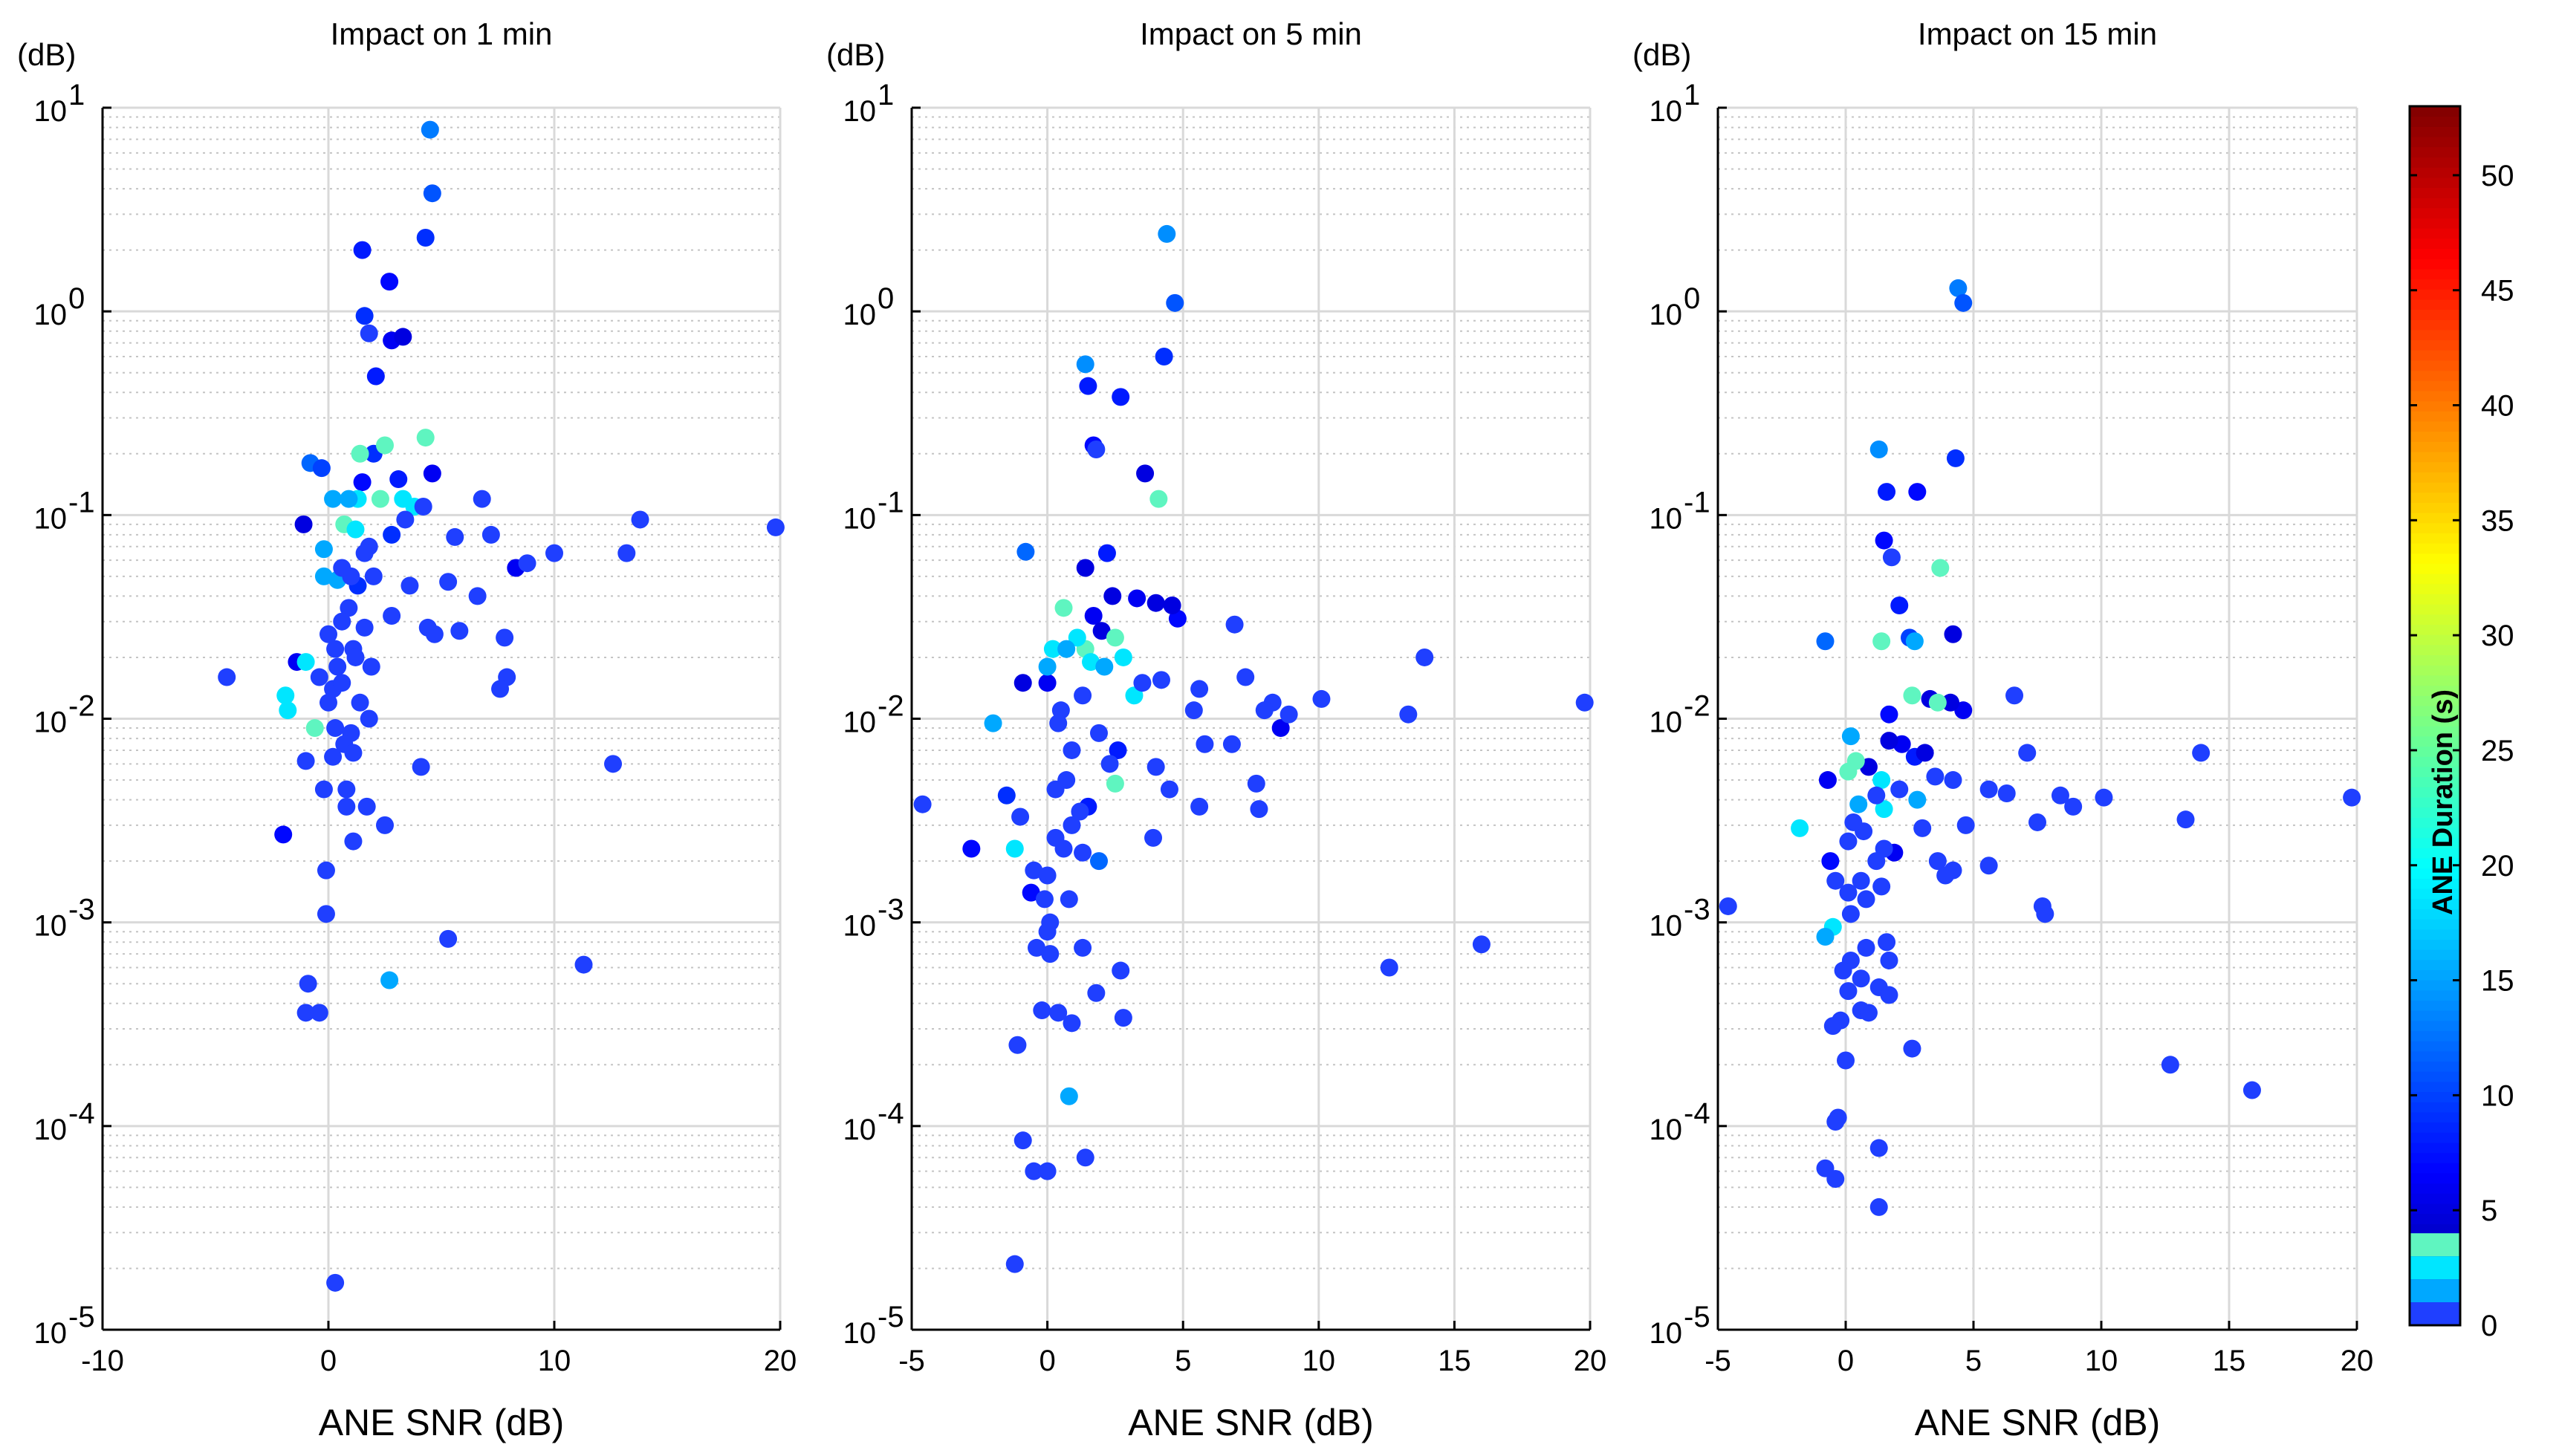  Describe the element at coordinates (1183, 1361) in the screenshot. I see `x-tick-label: 5` at that location.